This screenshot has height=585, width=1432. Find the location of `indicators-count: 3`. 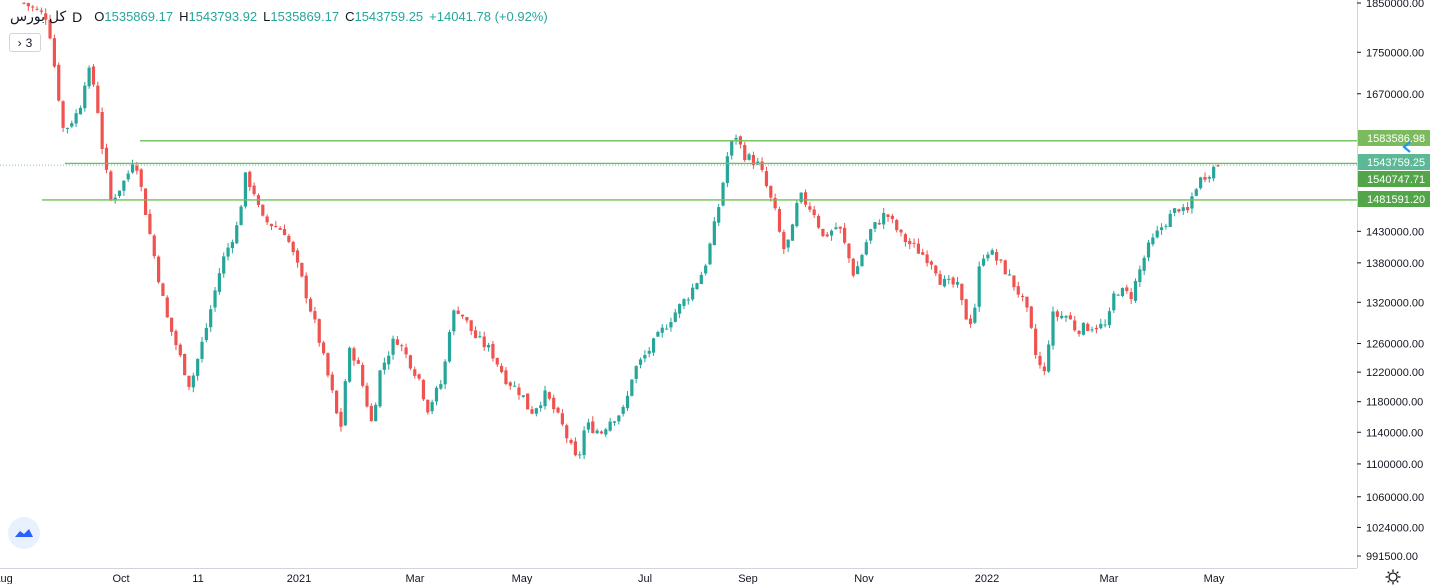

indicators-count: 3 is located at coordinates (29, 42).